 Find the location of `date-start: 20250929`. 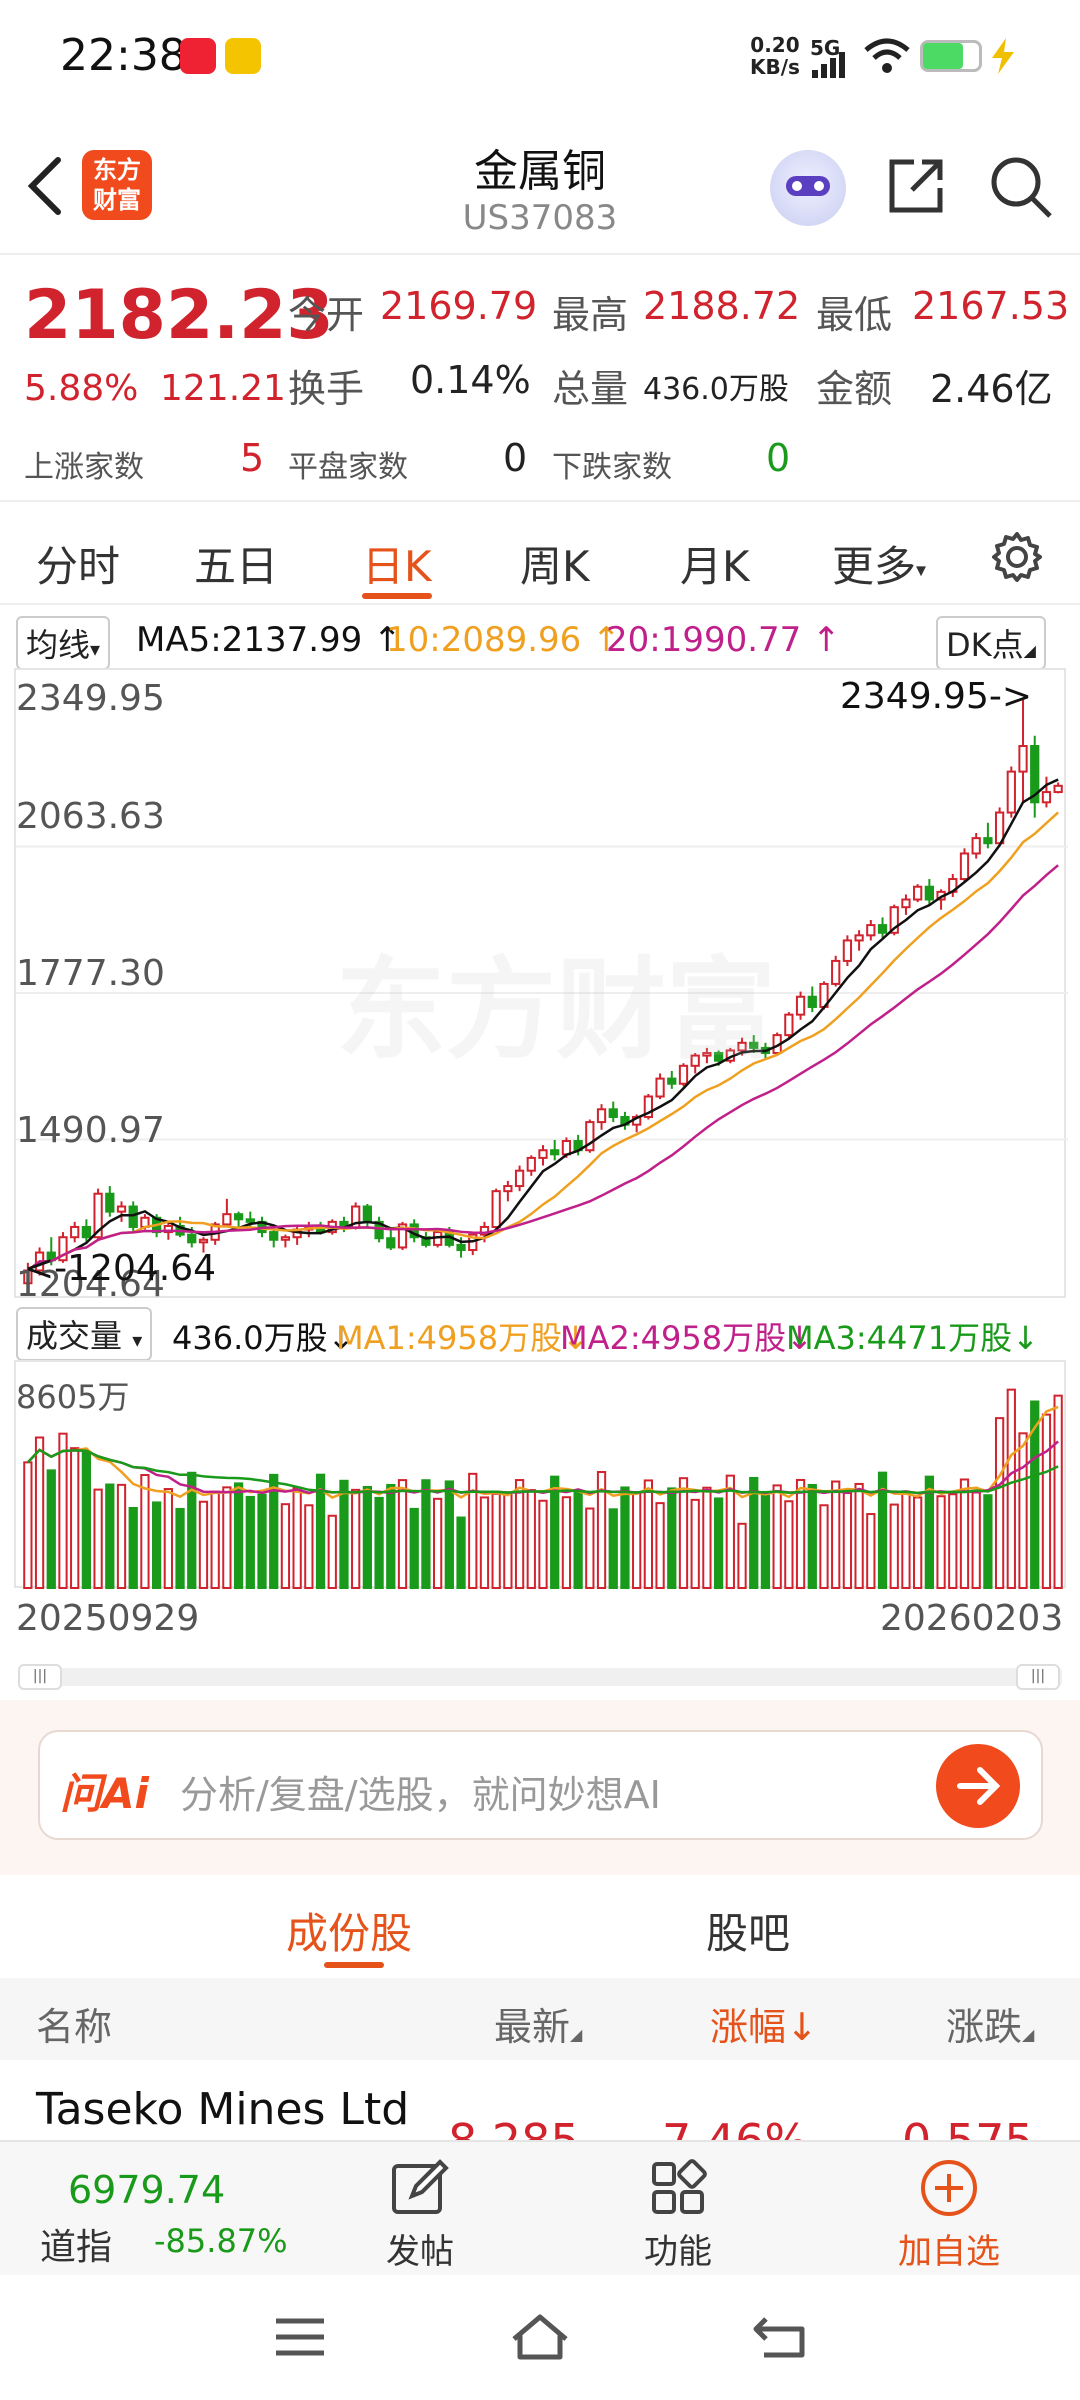

date-start: 20250929 is located at coordinates (108, 1618).